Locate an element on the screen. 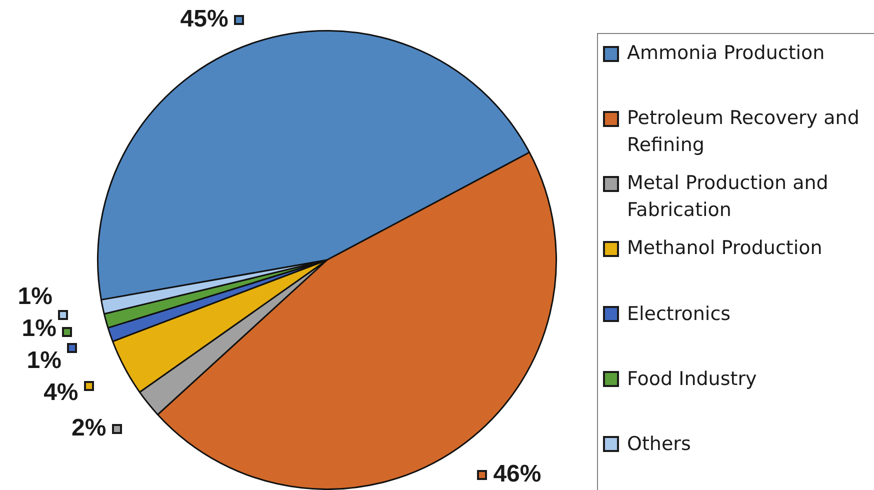 This screenshot has width=874, height=490. data-label: 45% is located at coordinates (204, 19).